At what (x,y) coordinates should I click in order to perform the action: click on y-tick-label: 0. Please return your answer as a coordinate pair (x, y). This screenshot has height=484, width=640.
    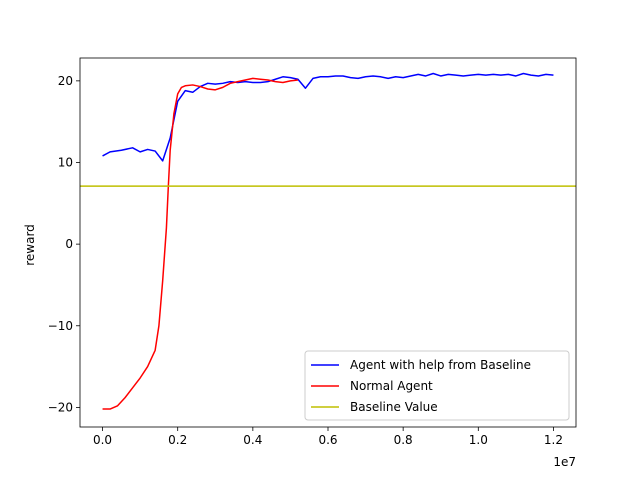
    Looking at the image, I should click on (69, 244).